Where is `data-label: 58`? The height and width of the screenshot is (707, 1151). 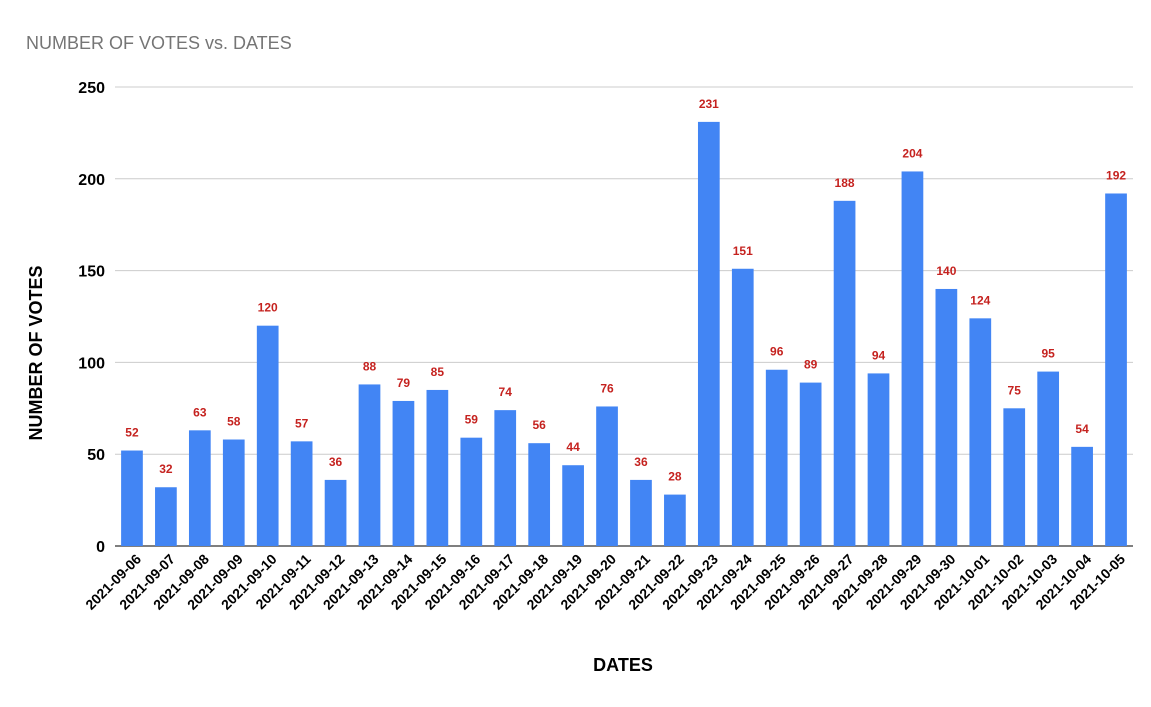
data-label: 58 is located at coordinates (234, 422).